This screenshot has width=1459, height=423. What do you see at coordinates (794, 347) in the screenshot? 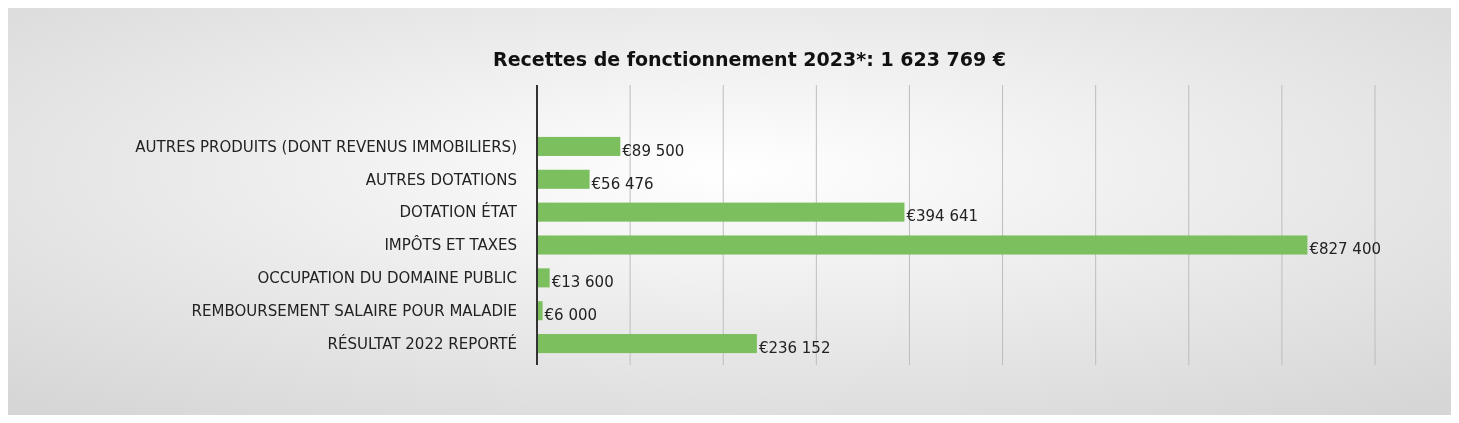
I see `data-label: €236 152` at bounding box center [794, 347].